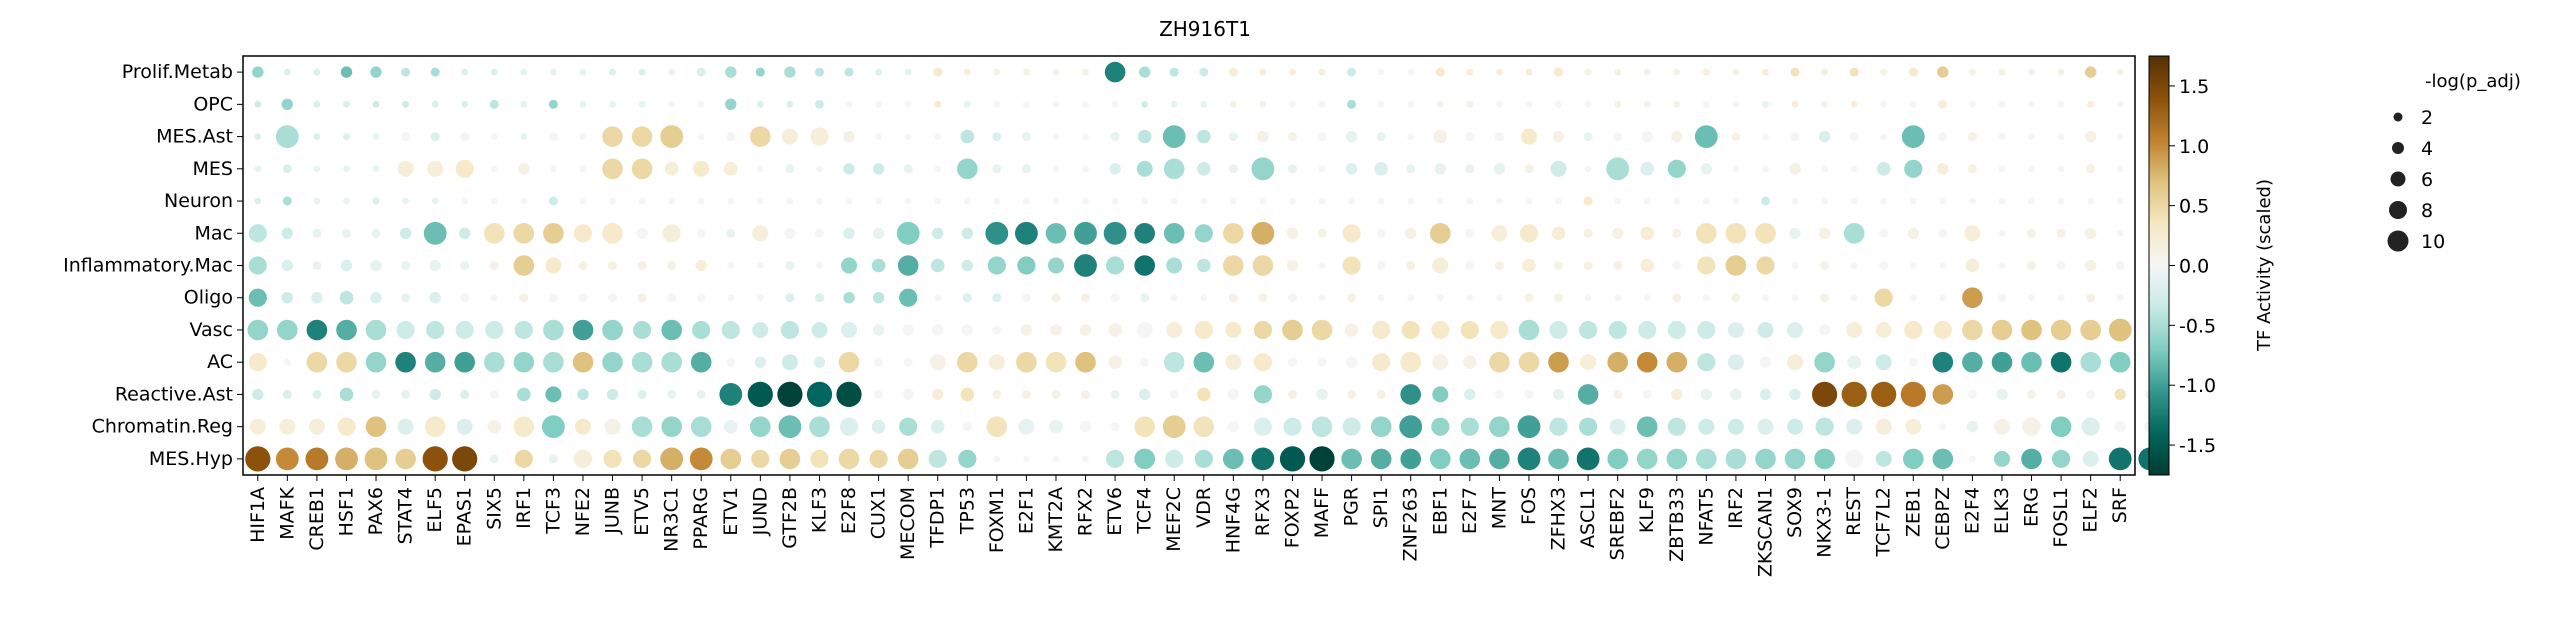  Describe the element at coordinates (1529, 506) in the screenshot. I see `column-label: FOS` at that location.